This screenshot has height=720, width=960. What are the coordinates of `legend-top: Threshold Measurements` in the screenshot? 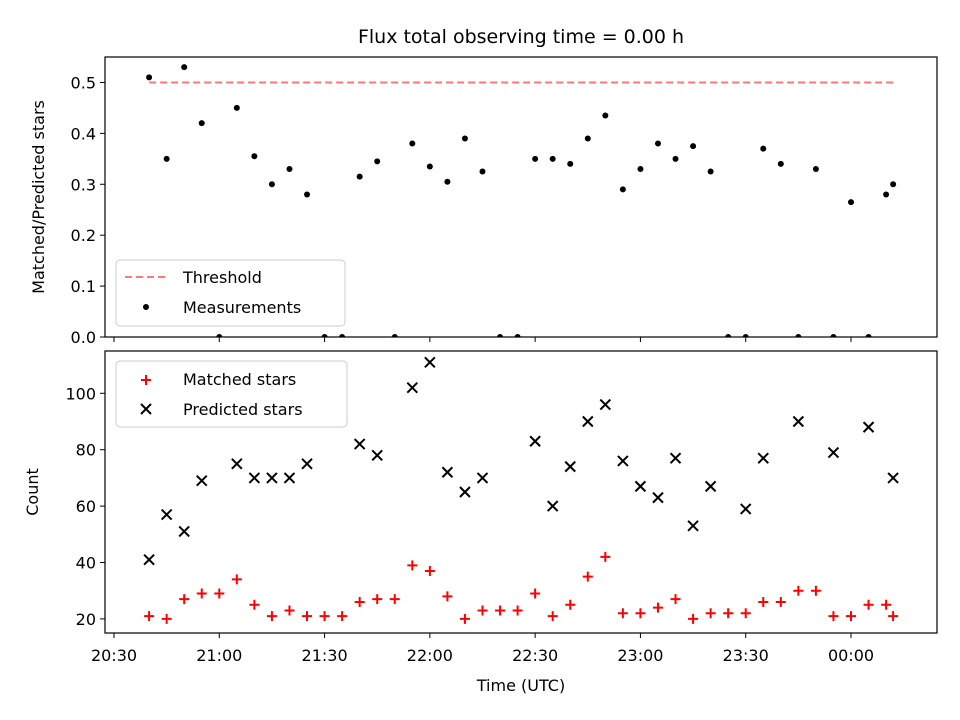 It's located at (230, 293).